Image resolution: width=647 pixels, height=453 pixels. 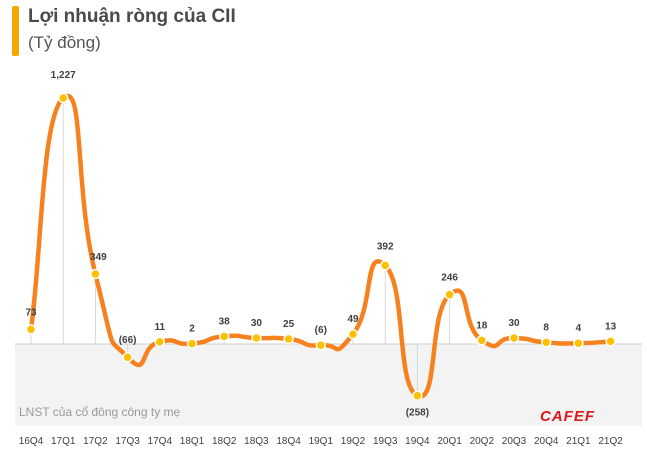 I want to click on data-point-20Q1, so click(x=449, y=294).